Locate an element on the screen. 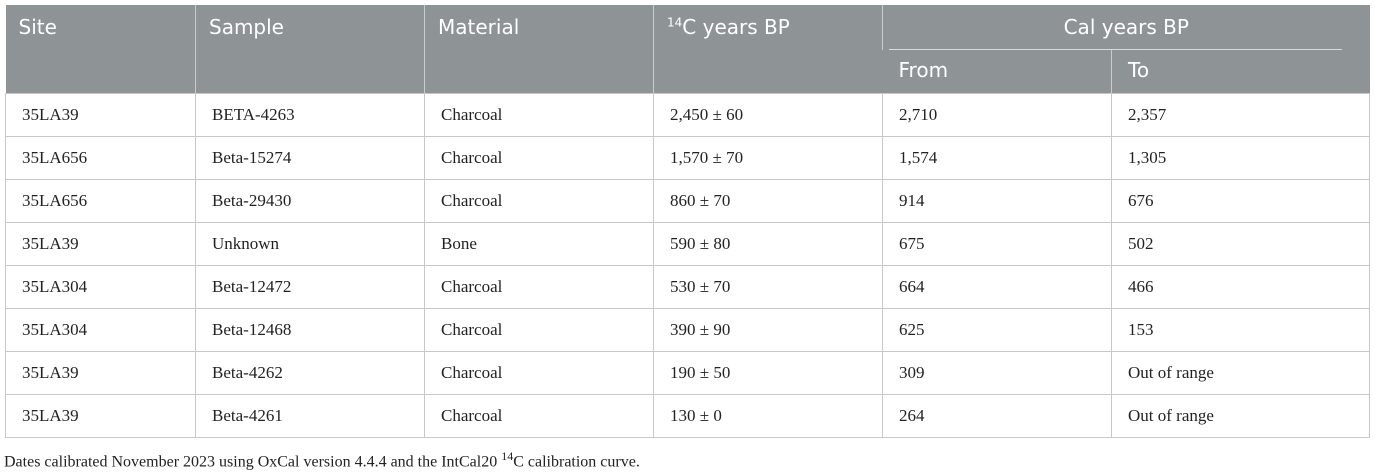  table-cell: 130 ± 0 is located at coordinates (768, 415).